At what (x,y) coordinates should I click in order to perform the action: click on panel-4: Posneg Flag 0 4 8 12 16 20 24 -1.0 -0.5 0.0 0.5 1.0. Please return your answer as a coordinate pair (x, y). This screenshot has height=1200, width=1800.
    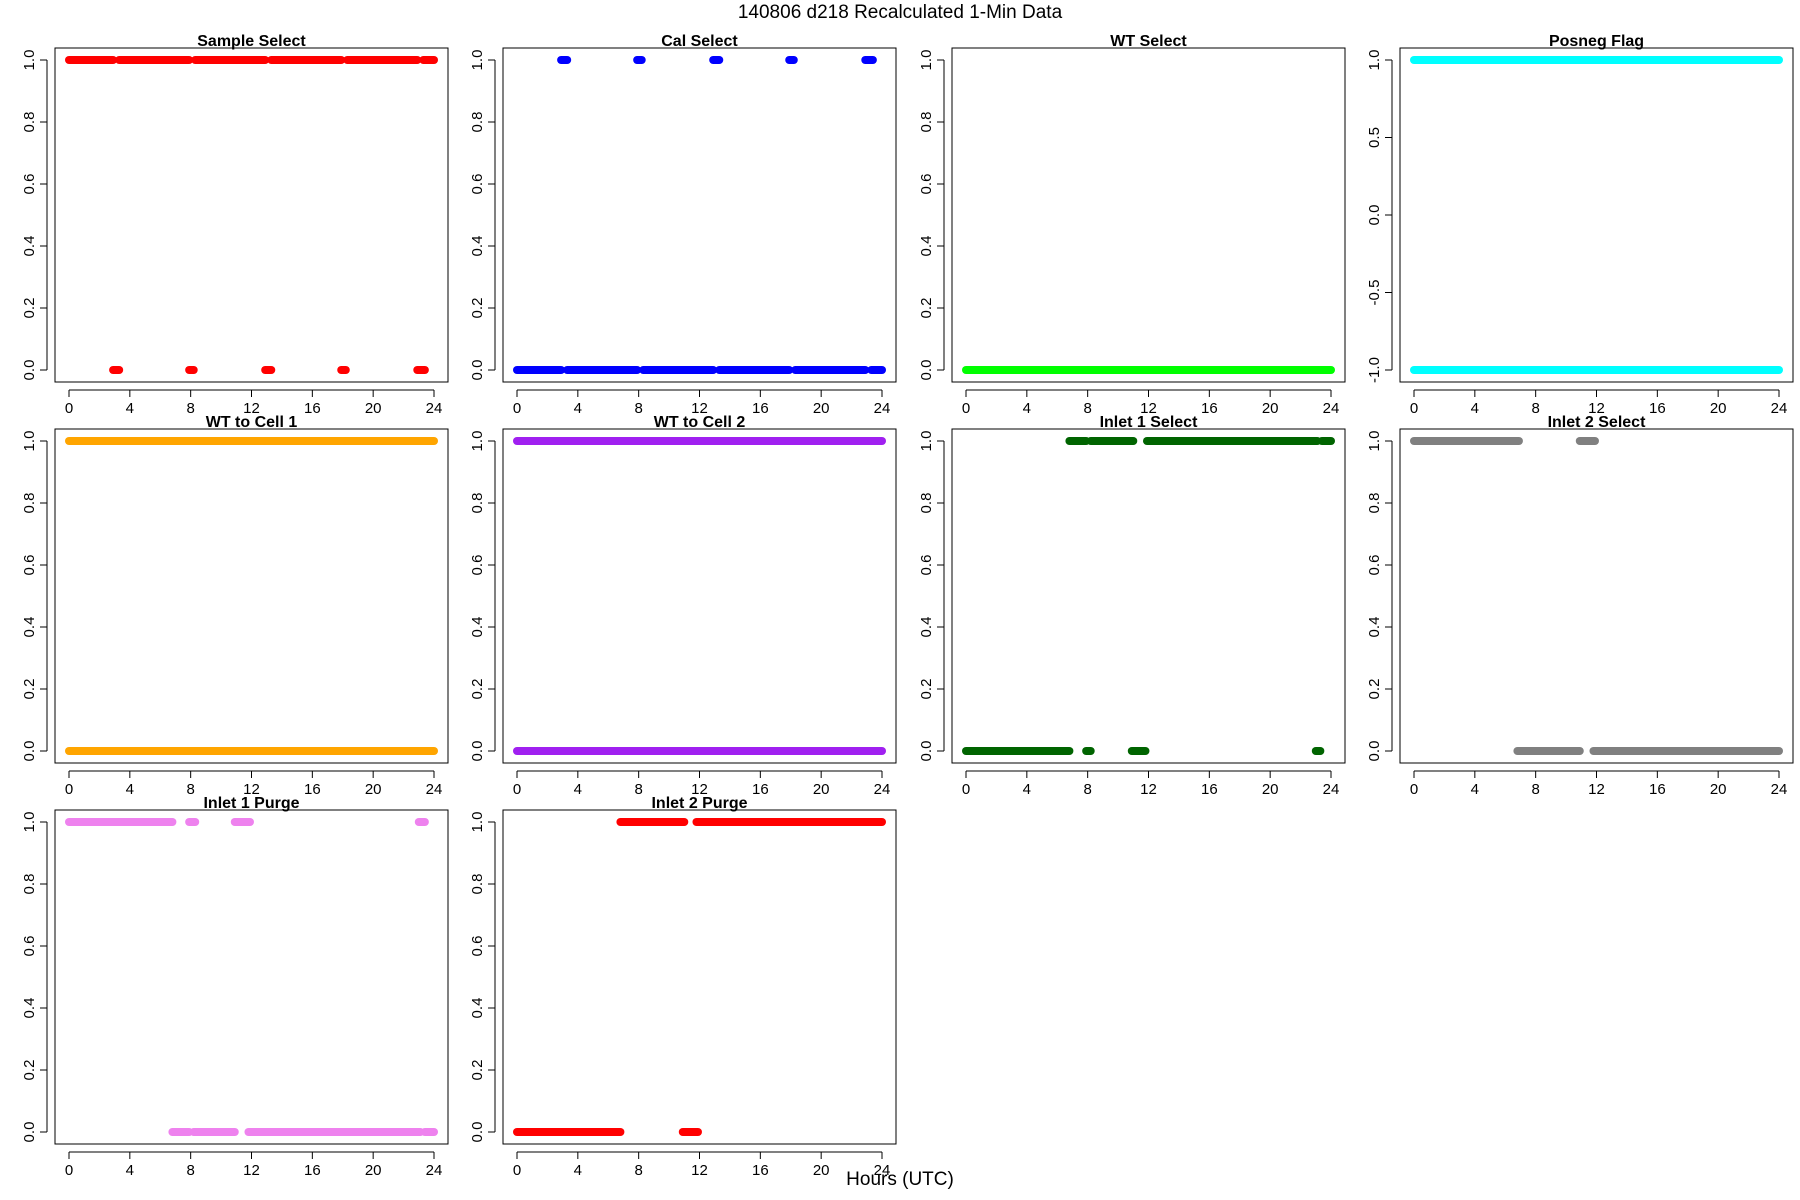
    Looking at the image, I should click on (1580, 225).